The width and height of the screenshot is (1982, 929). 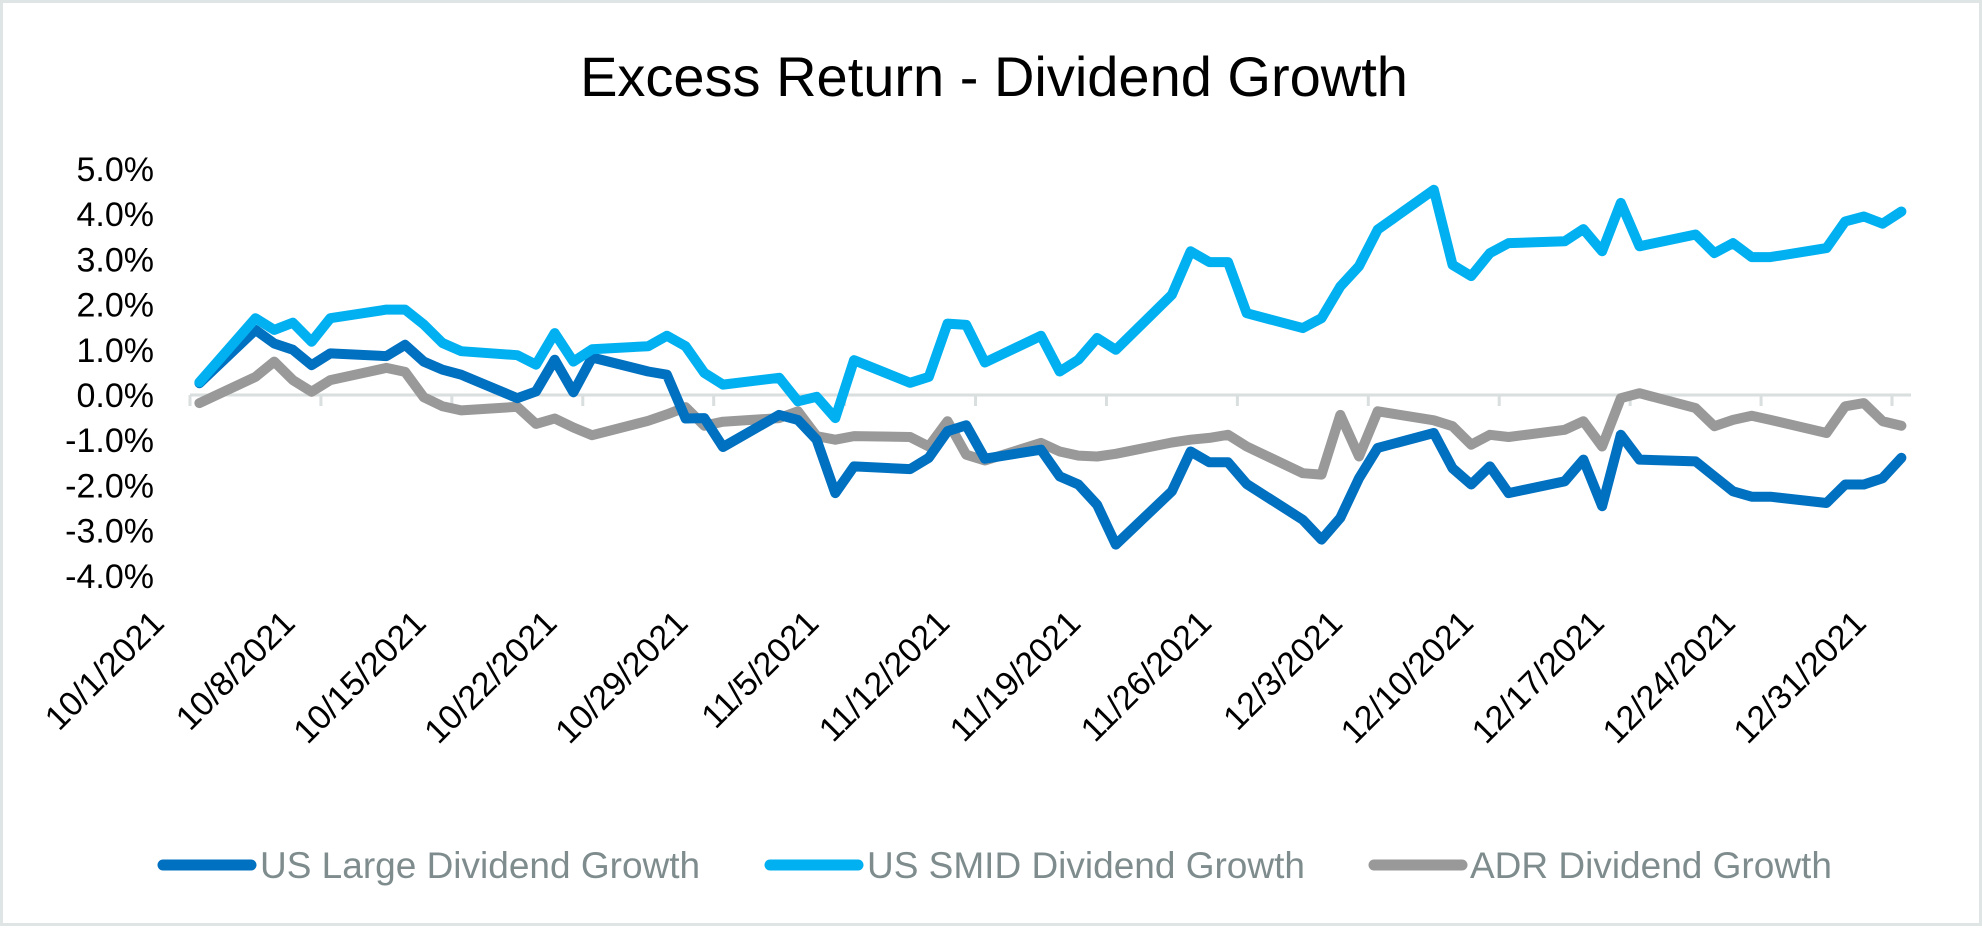 What do you see at coordinates (1015, 676) in the screenshot?
I see `x-tick-label: 11/19/2021` at bounding box center [1015, 676].